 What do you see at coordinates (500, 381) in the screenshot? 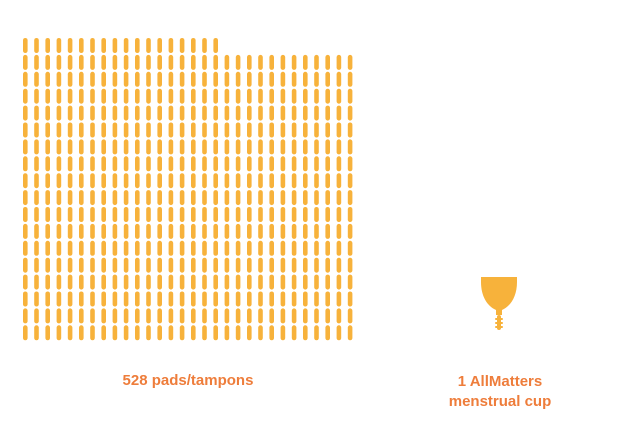
I see `cup-label-line1: 1 AllMatters` at bounding box center [500, 381].